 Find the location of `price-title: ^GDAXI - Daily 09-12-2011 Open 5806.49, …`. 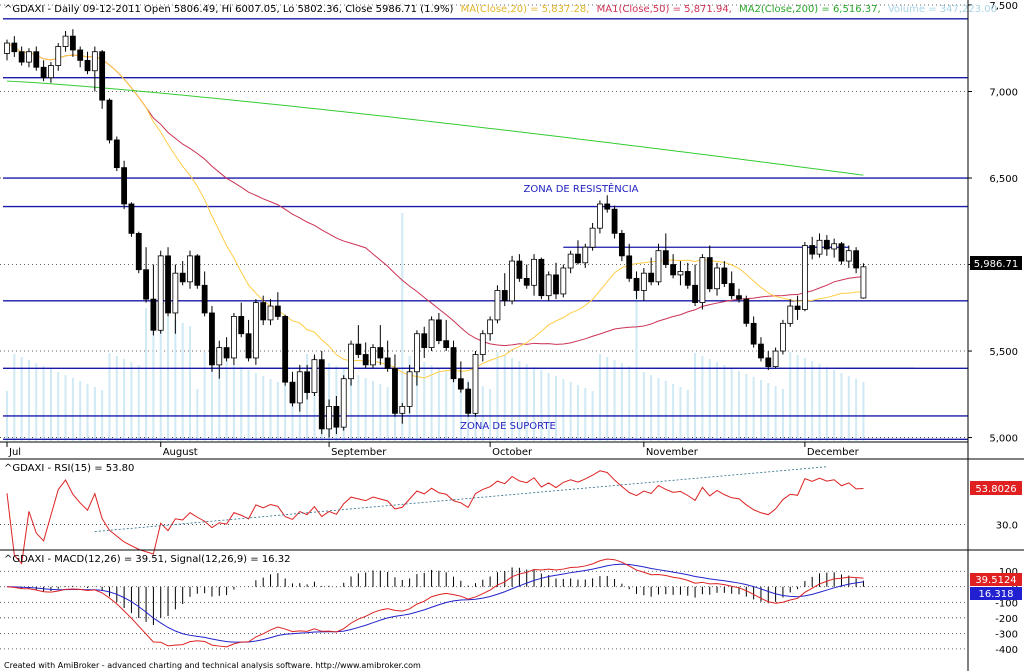

price-title: ^GDAXI - Daily 09-12-2011 Open 5806.49, … is located at coordinates (500, 9).